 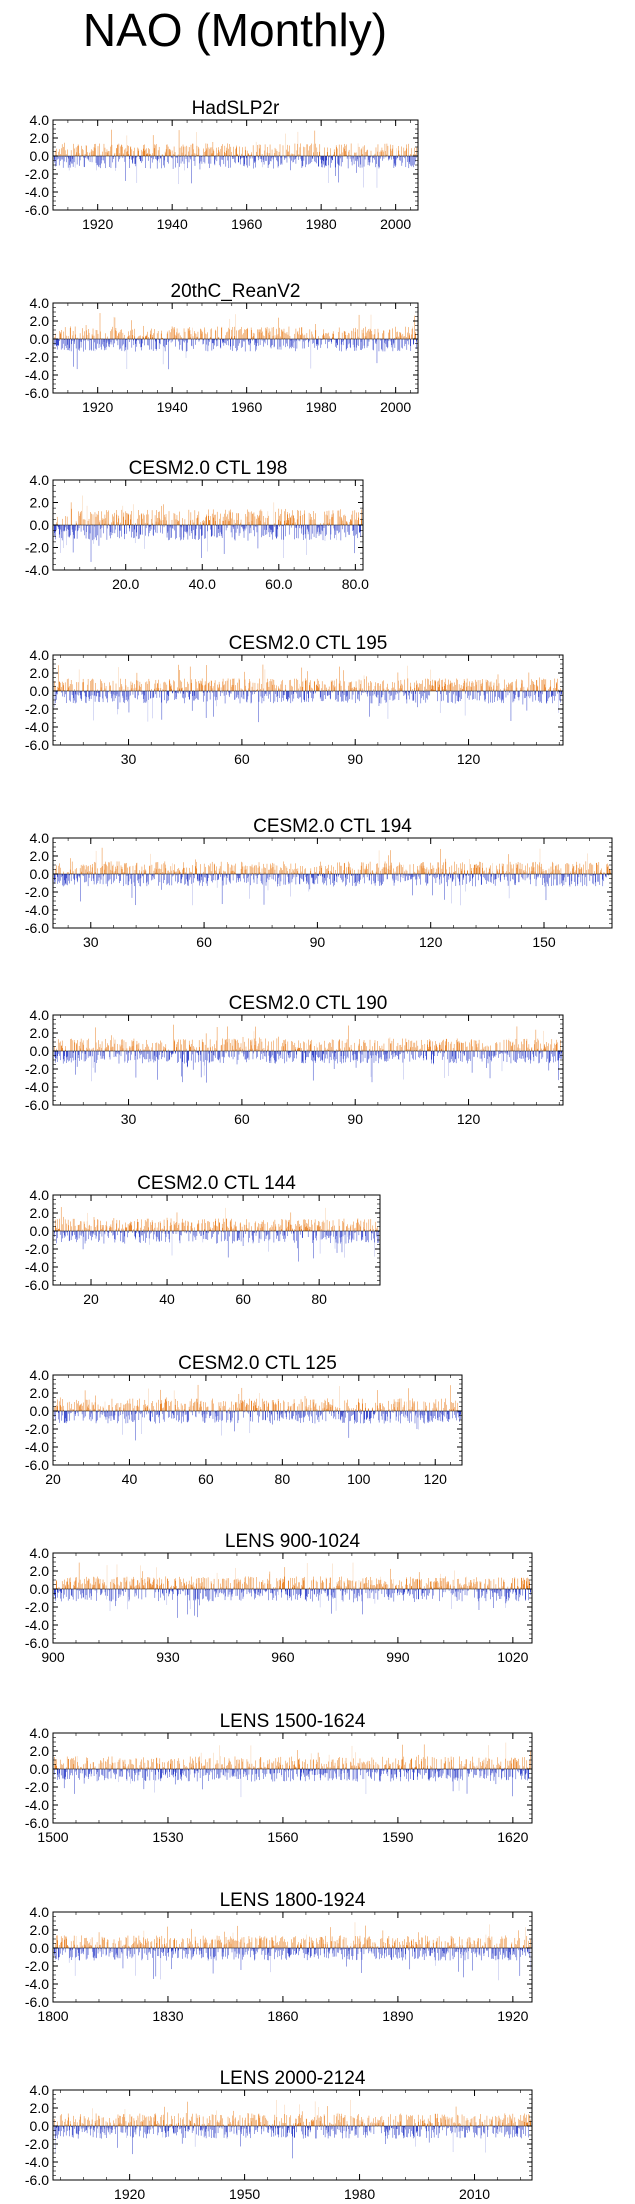 I want to click on x-tick-label: 150, so click(x=544, y=942).